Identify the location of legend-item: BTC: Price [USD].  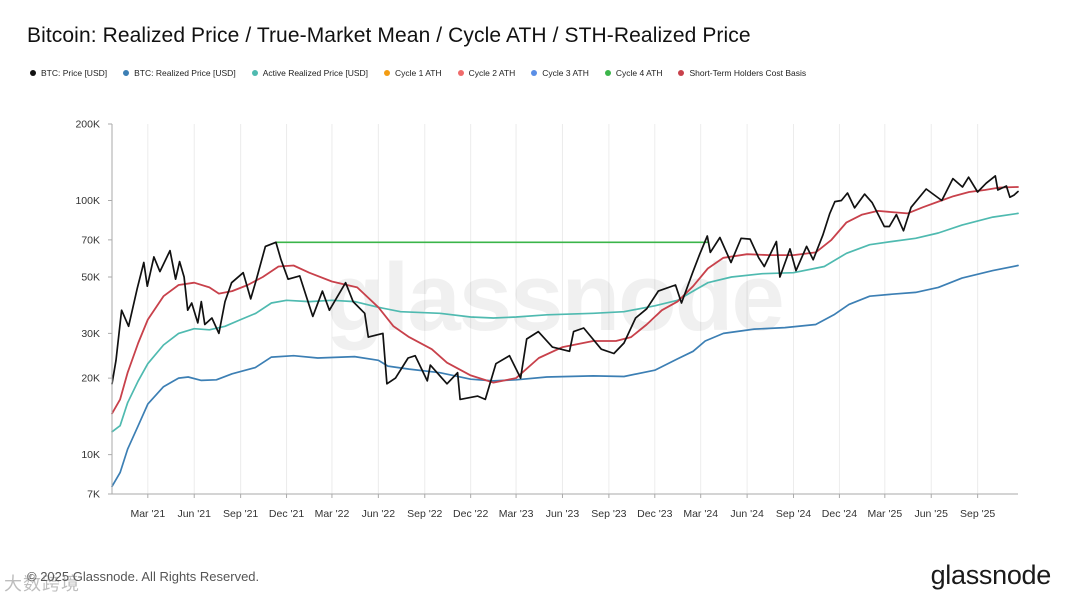
(68, 73).